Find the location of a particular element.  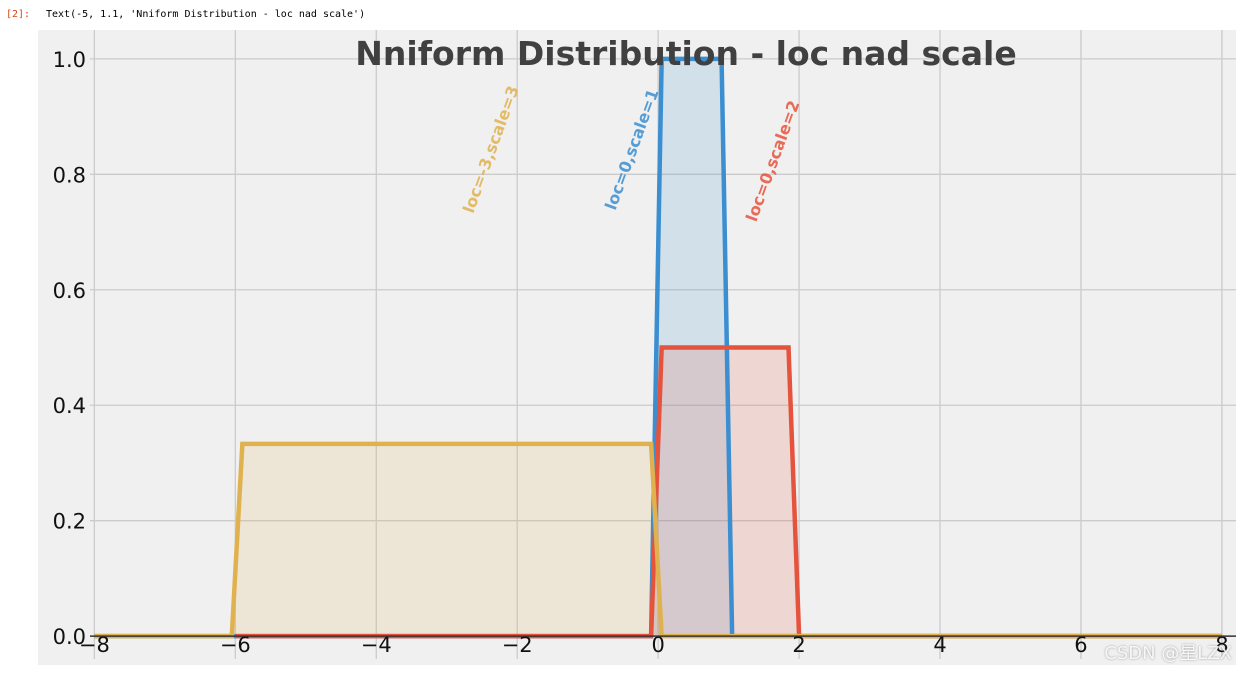

y-tick-label: 0.6 is located at coordinates (69, 291).